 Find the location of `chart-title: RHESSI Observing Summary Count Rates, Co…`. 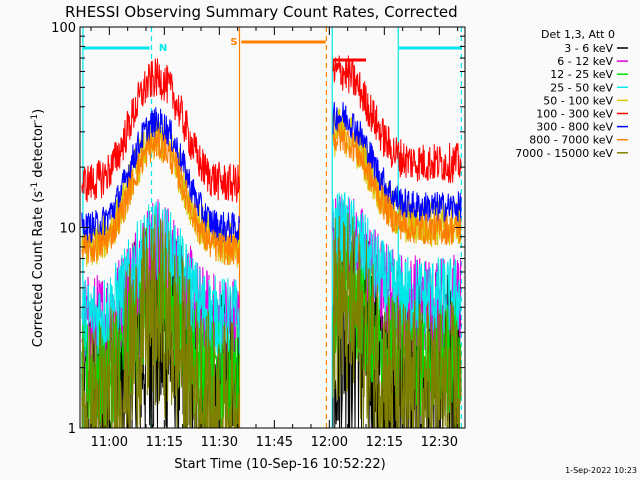

chart-title: RHESSI Observing Summary Count Rates, Co… is located at coordinates (261, 12).